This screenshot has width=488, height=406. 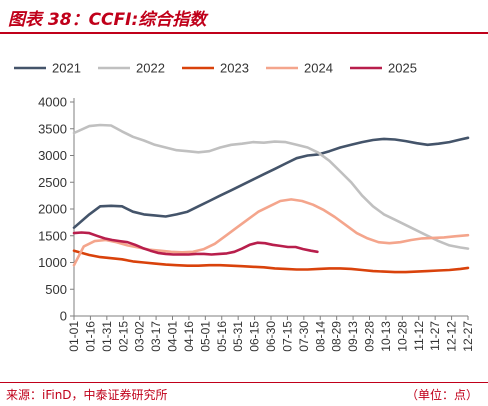 What do you see at coordinates (52, 262) in the screenshot?
I see `y-tick-label: 1000` at bounding box center [52, 262].